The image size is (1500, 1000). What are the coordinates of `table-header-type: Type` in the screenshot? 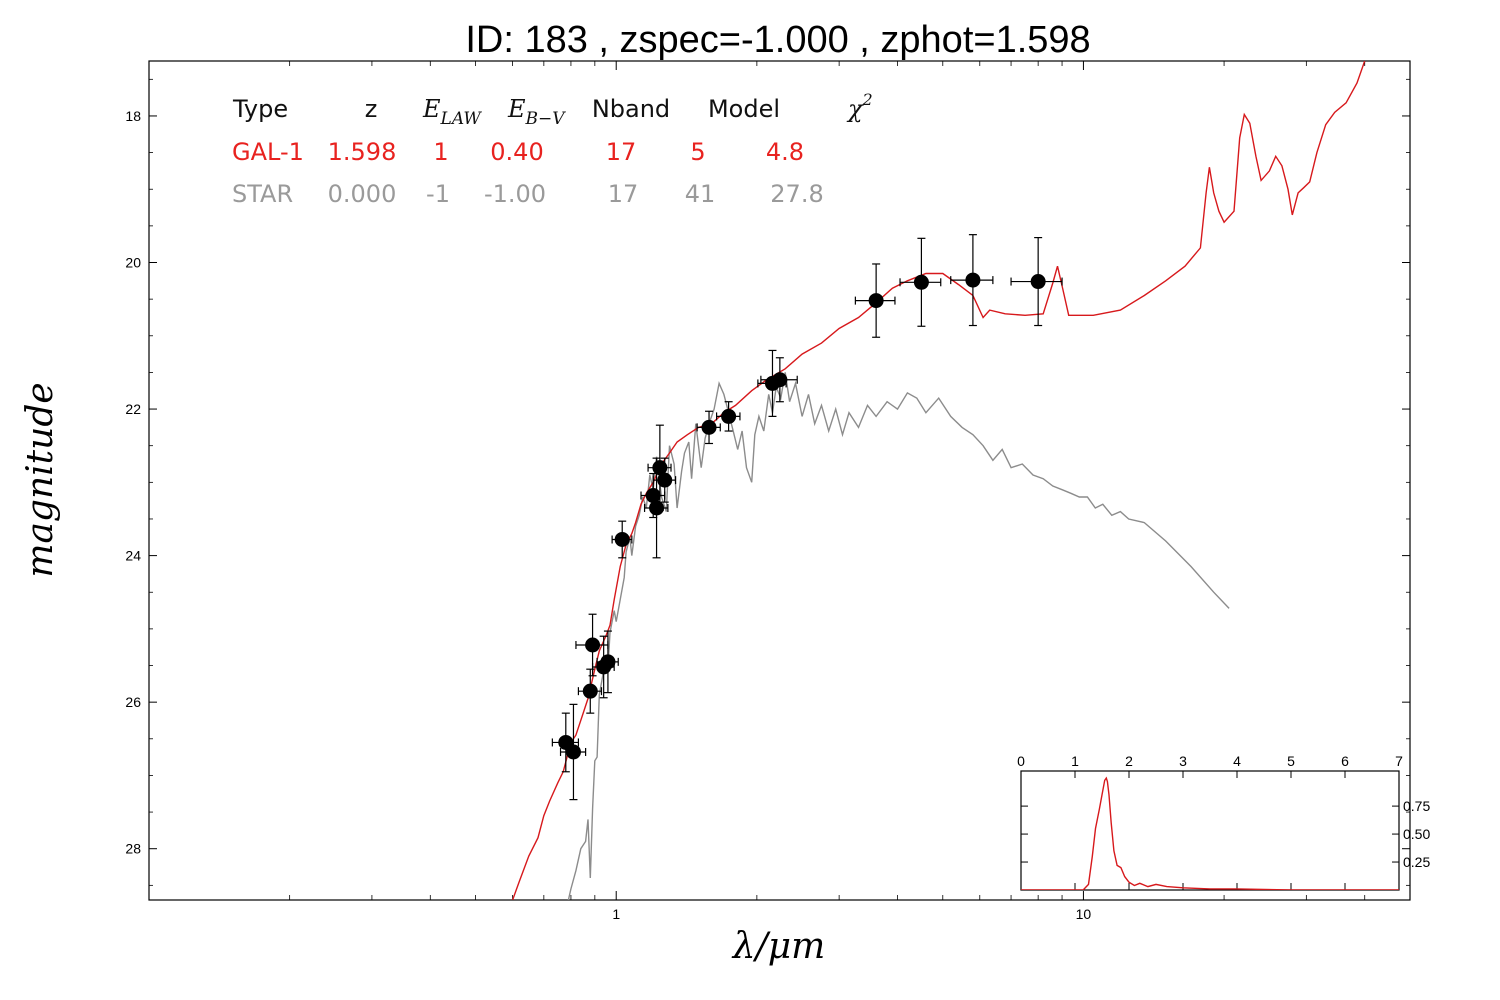 It's located at (260, 109).